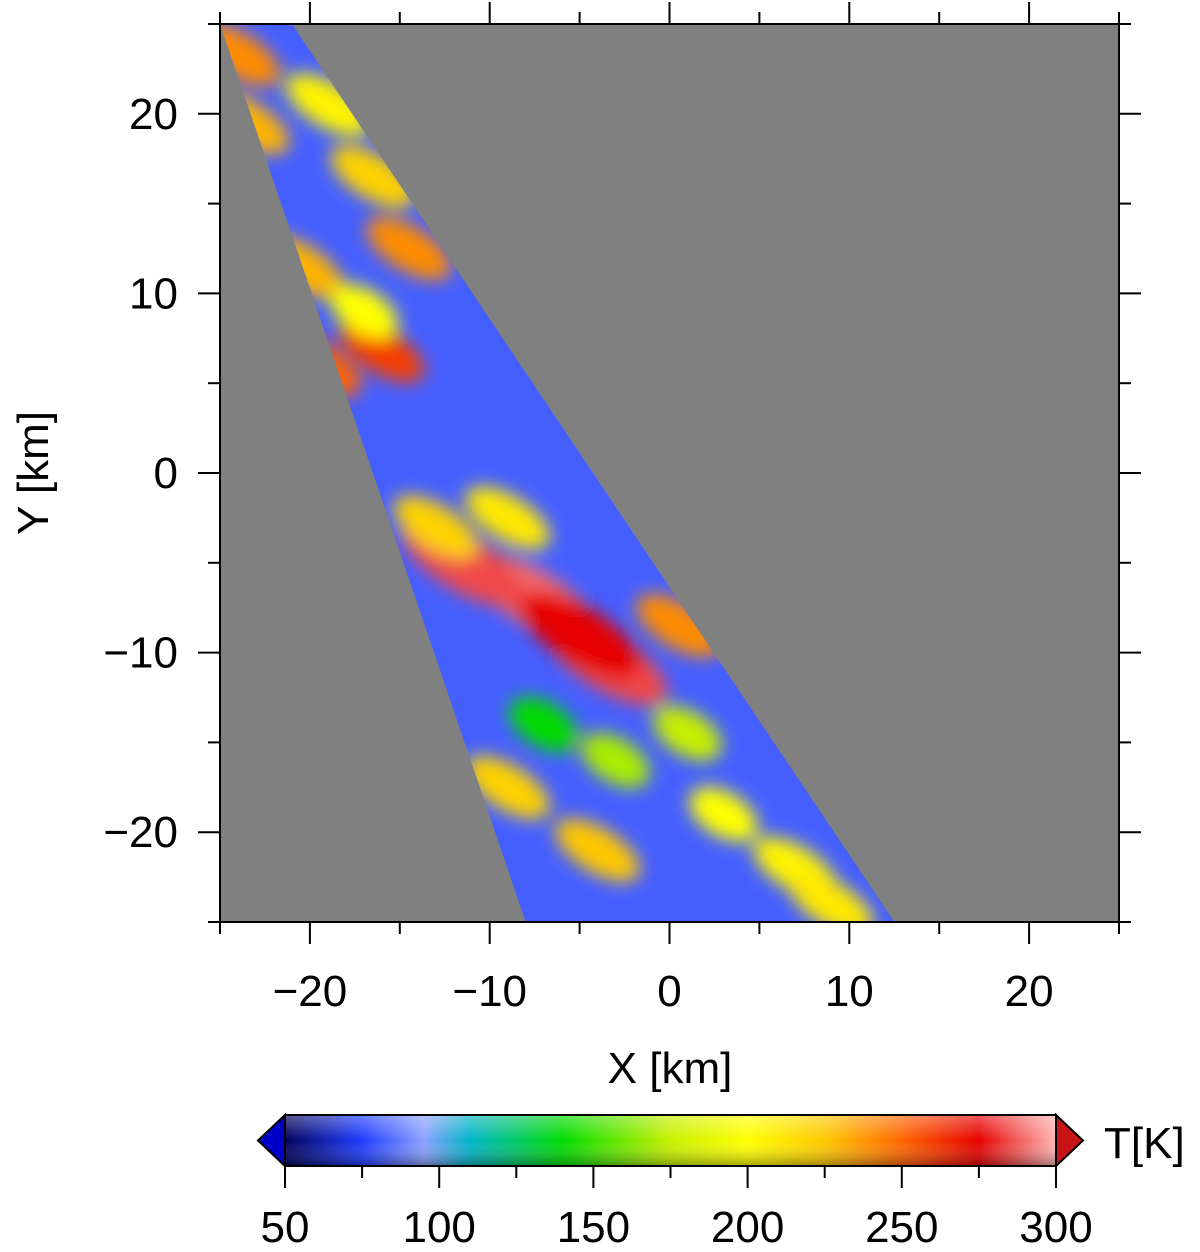 The image size is (1200, 1252). What do you see at coordinates (747, 1227) in the screenshot?
I see `colorbar-tick-label: 200` at bounding box center [747, 1227].